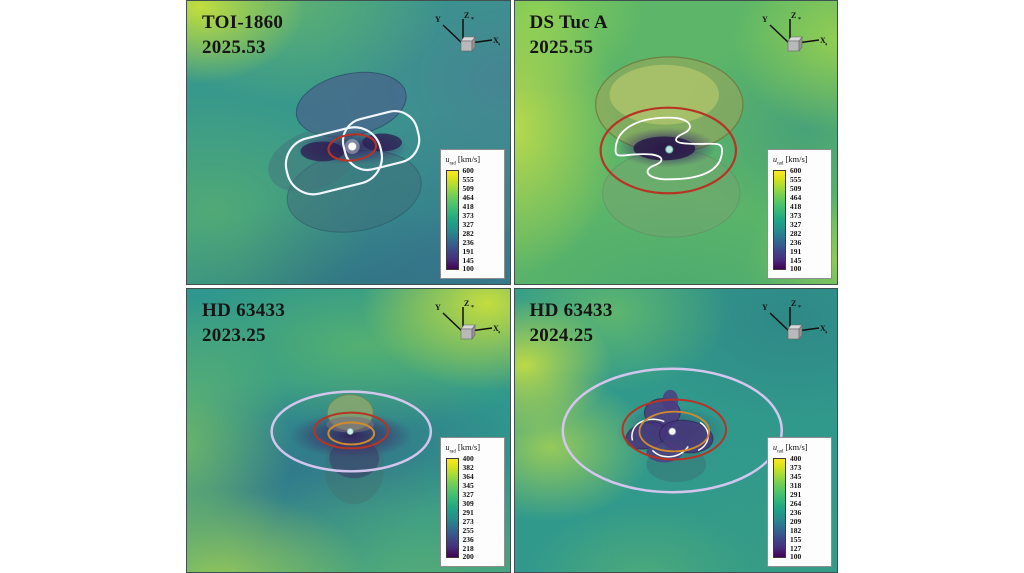  Describe the element at coordinates (381, 141) in the screenshot. I see `alfven-contour-right-lobe` at that location.